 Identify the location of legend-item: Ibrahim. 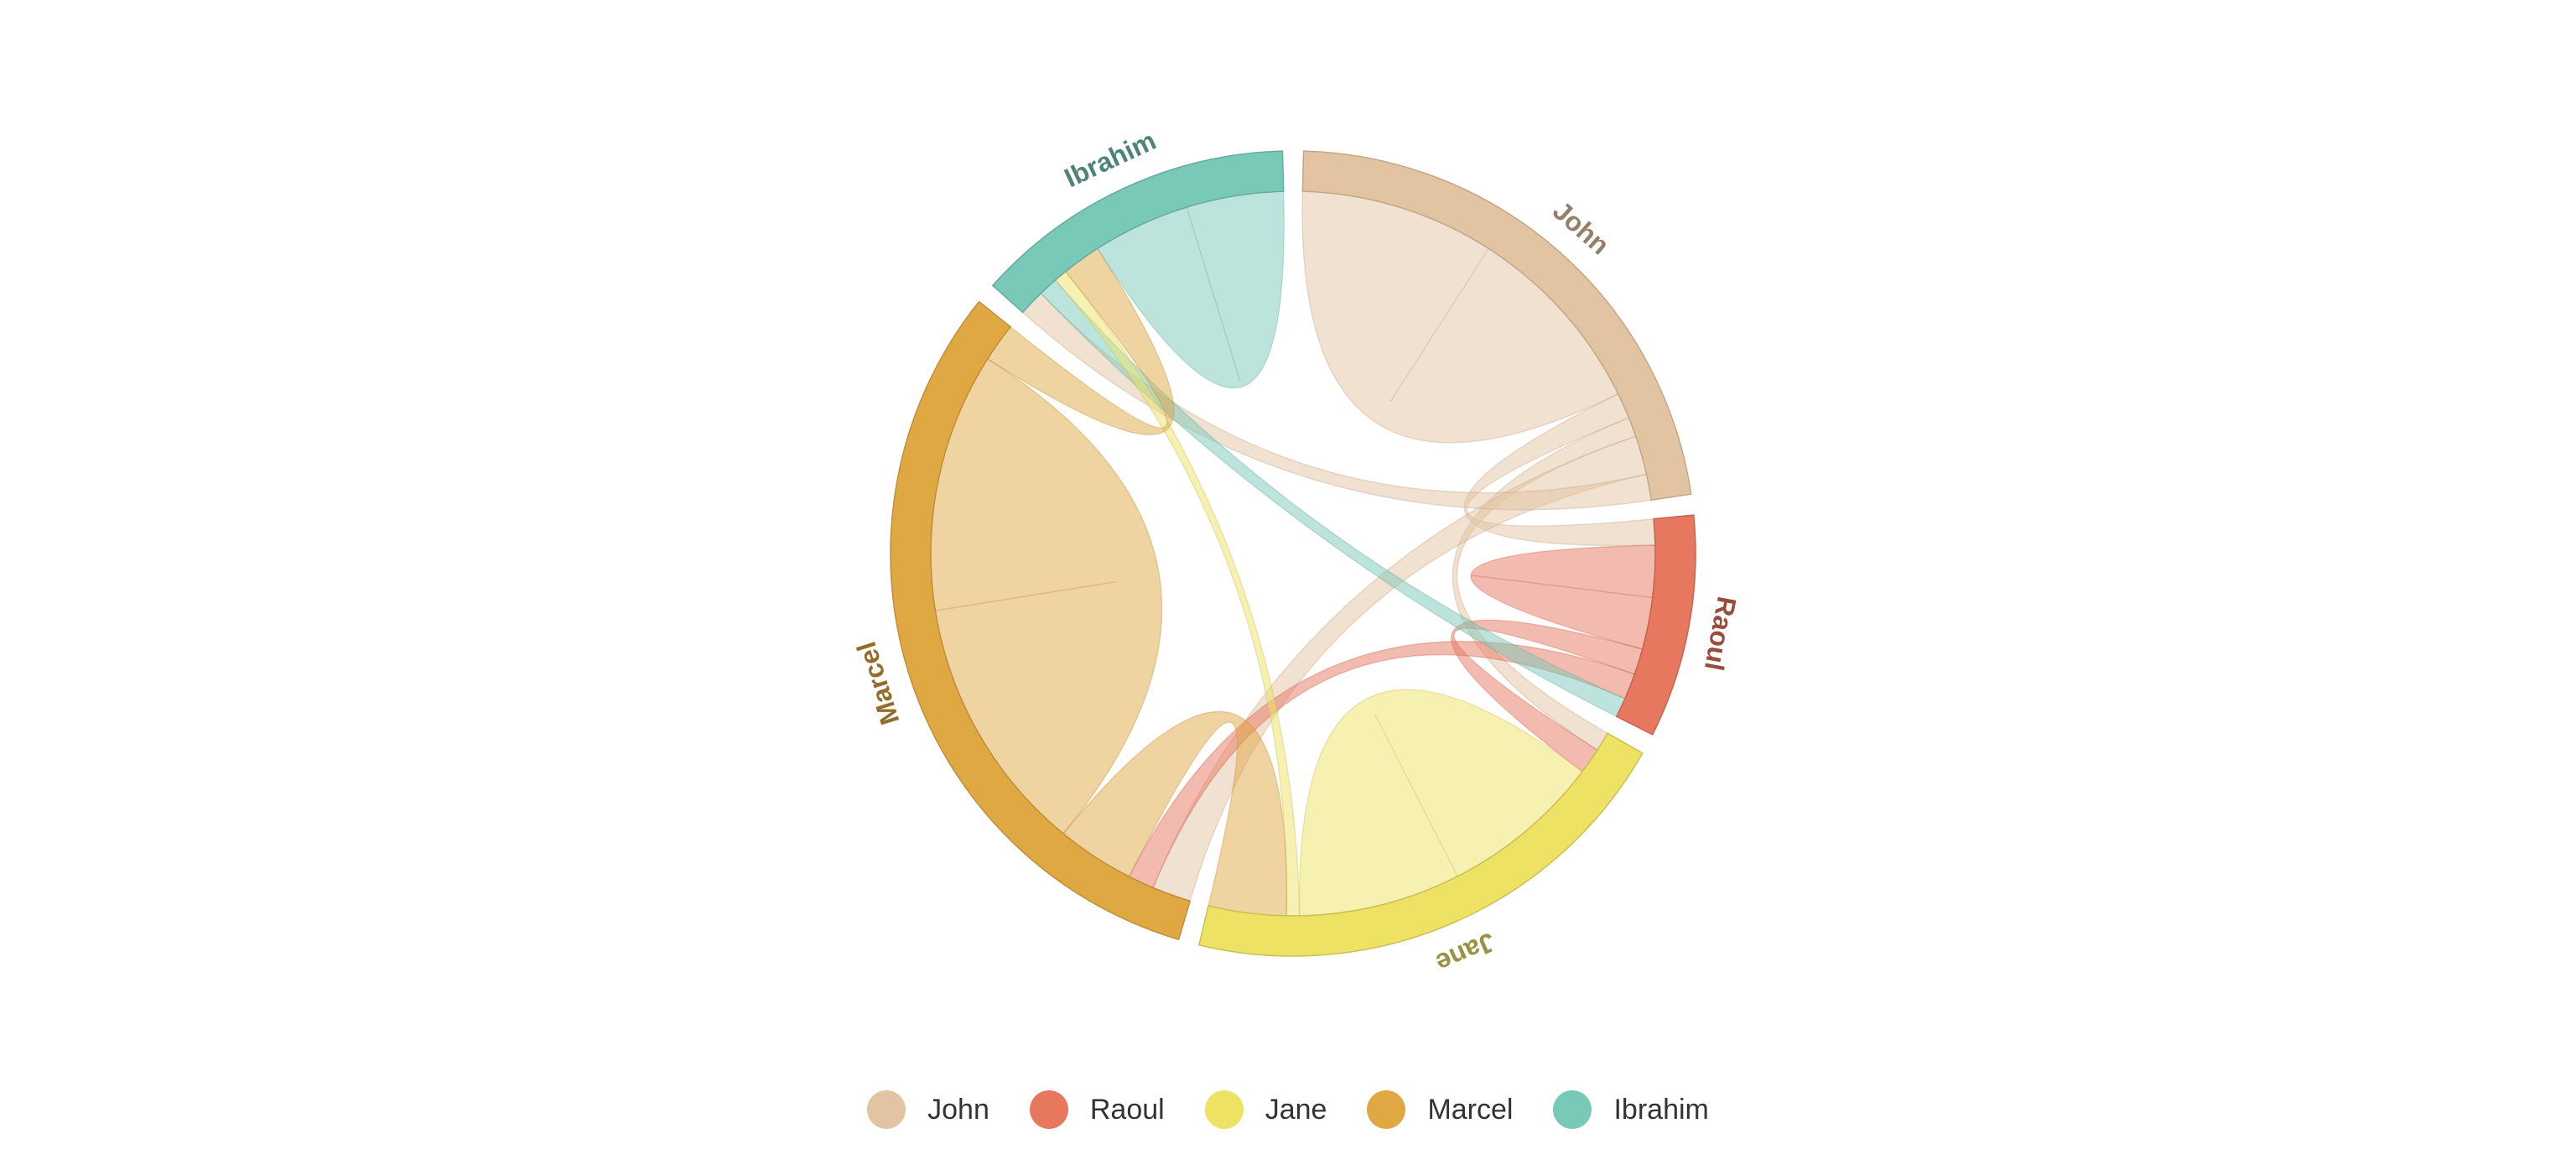
(1631, 1109).